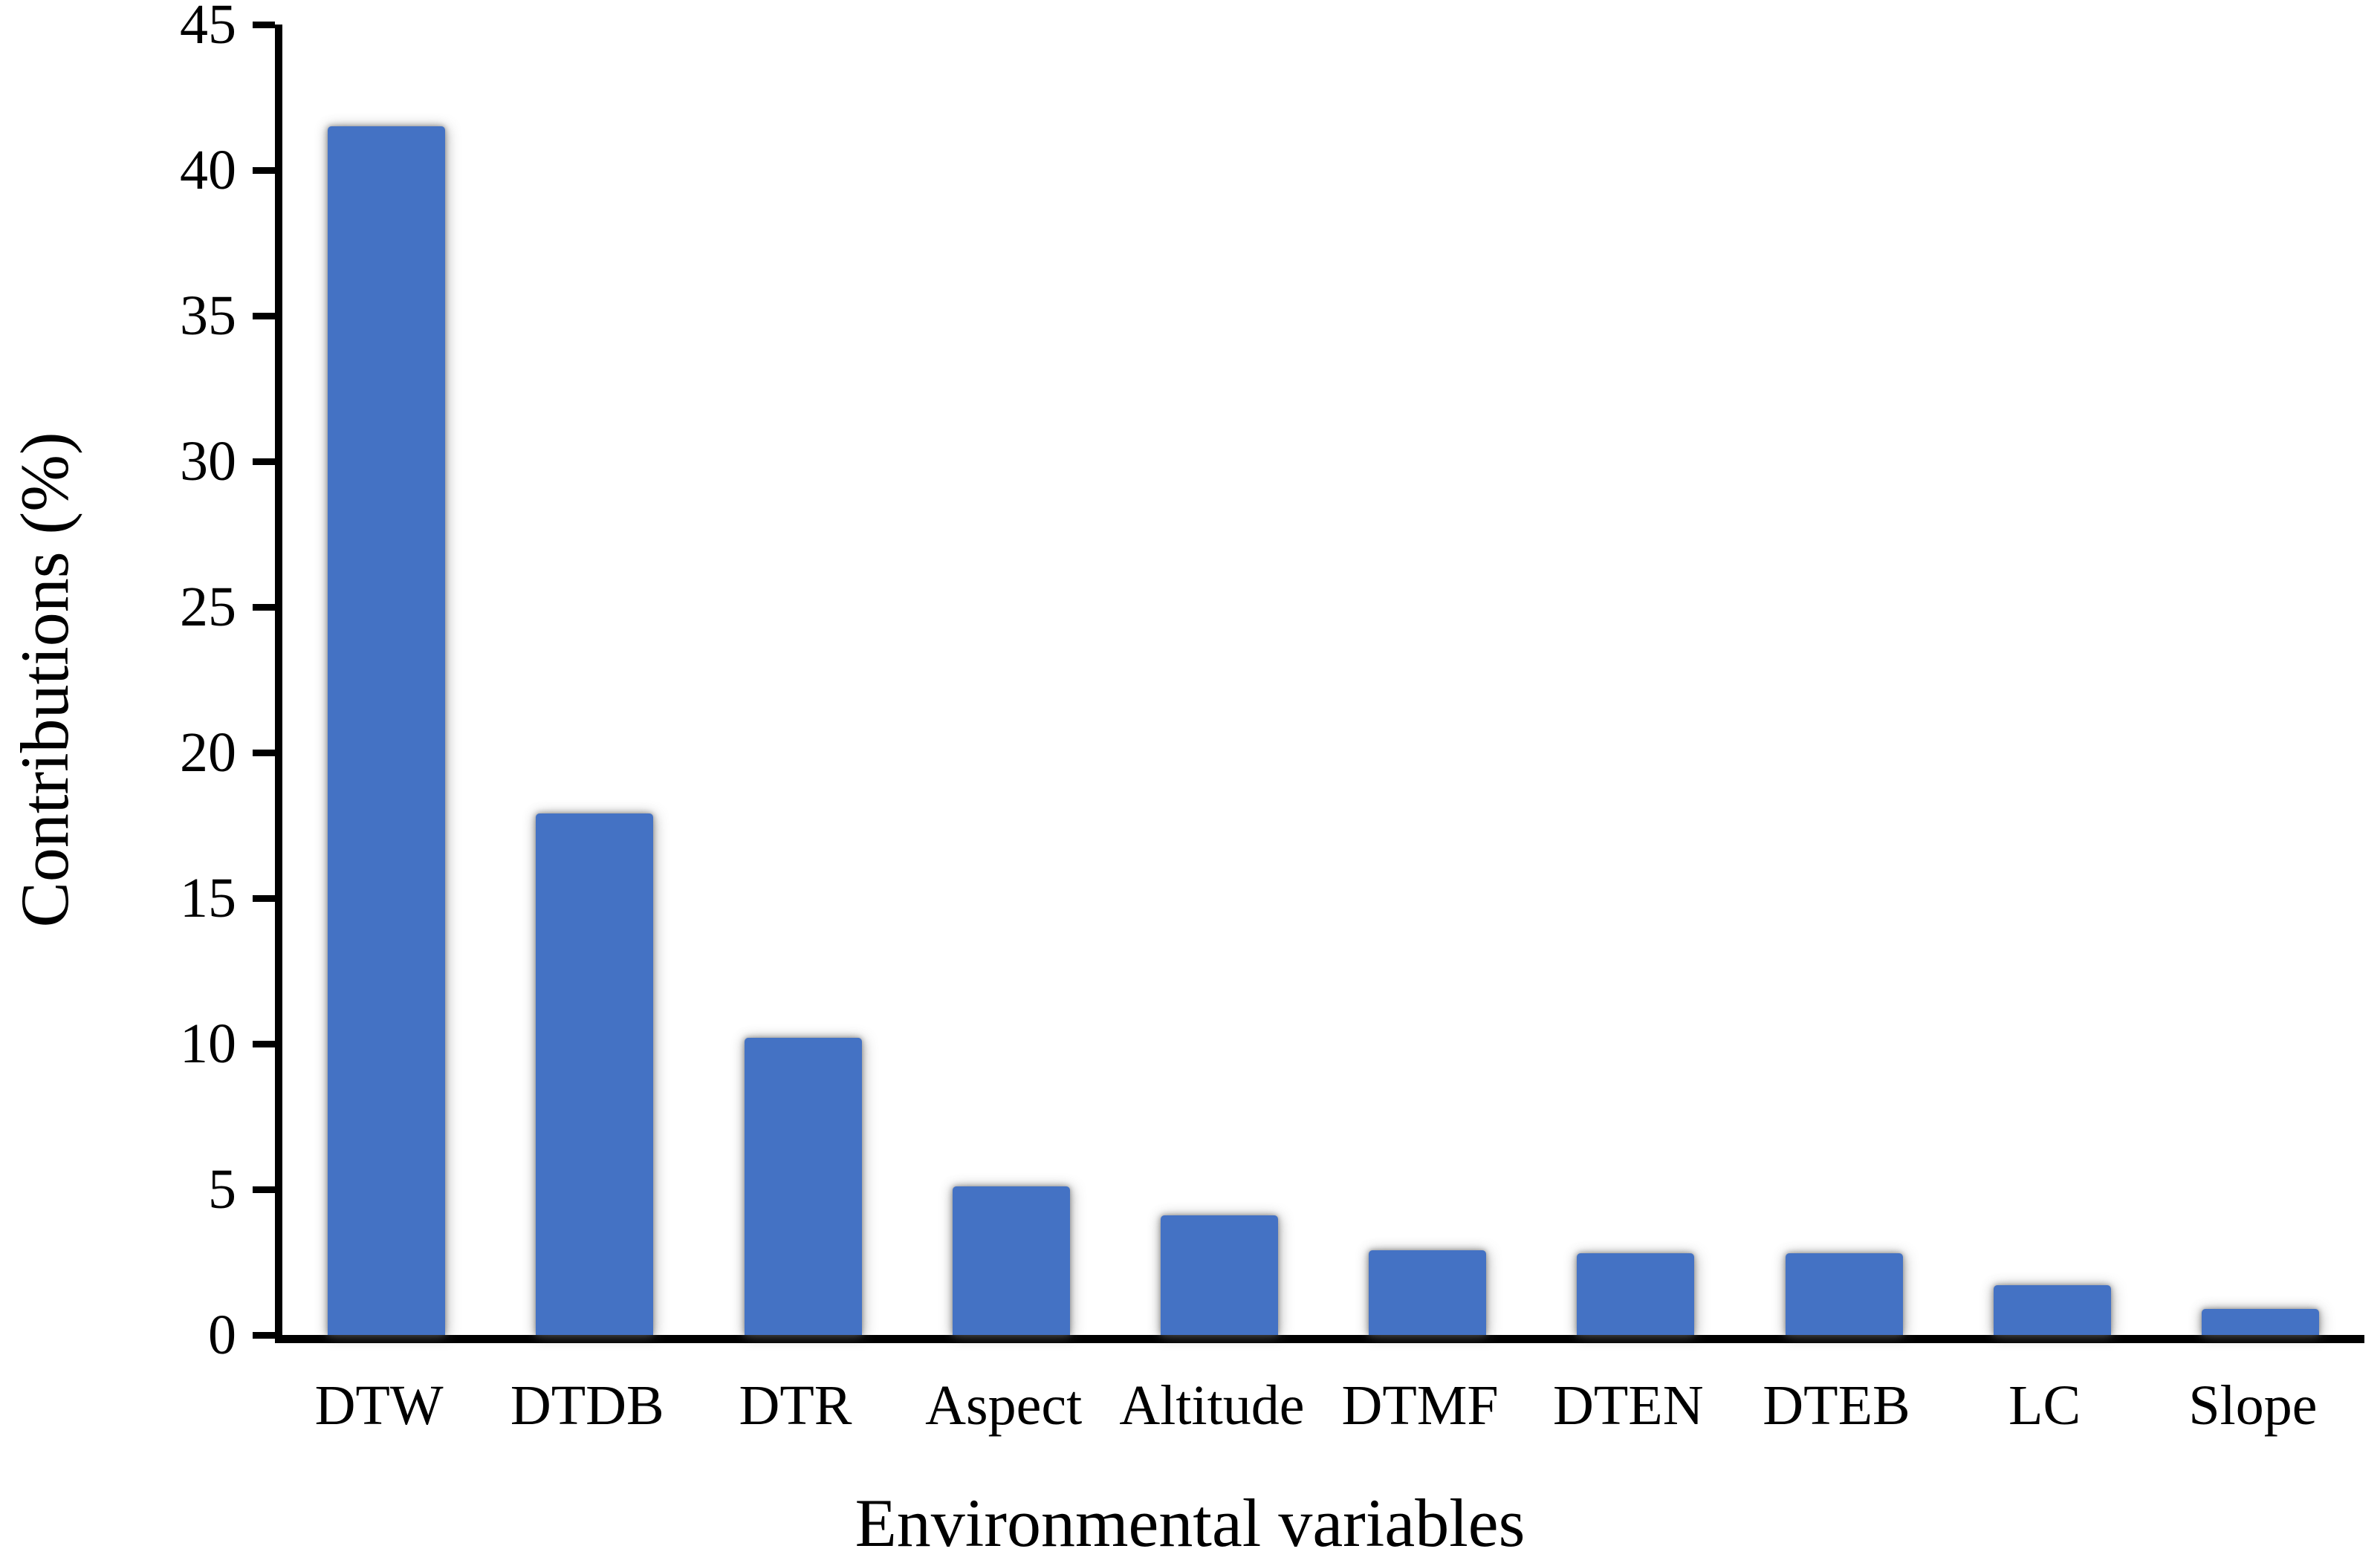 The image size is (2380, 1566). Describe the element at coordinates (44, 680) in the screenshot. I see `y-axis-title: Contributions (%)` at that location.